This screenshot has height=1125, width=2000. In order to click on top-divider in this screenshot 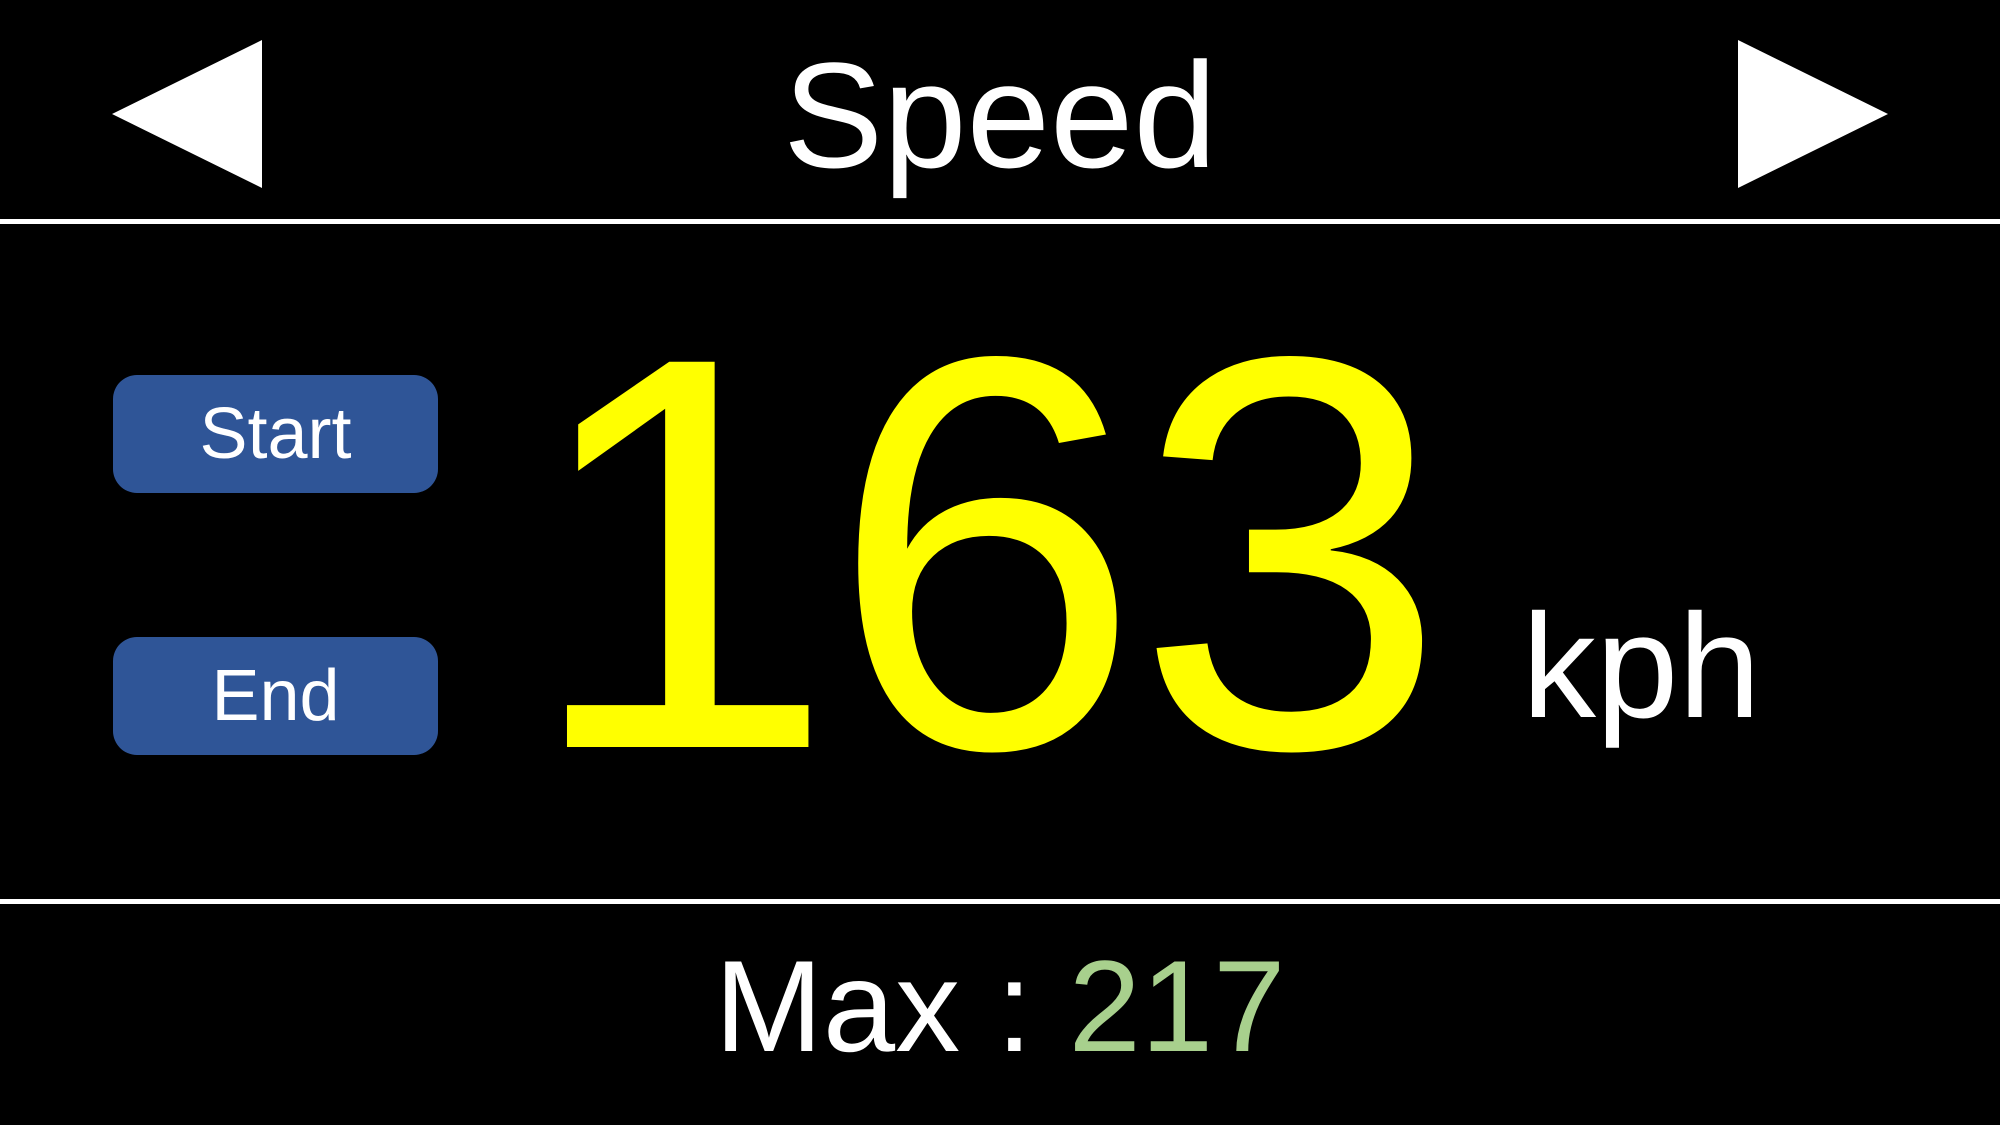, I will do `click(1000, 221)`.